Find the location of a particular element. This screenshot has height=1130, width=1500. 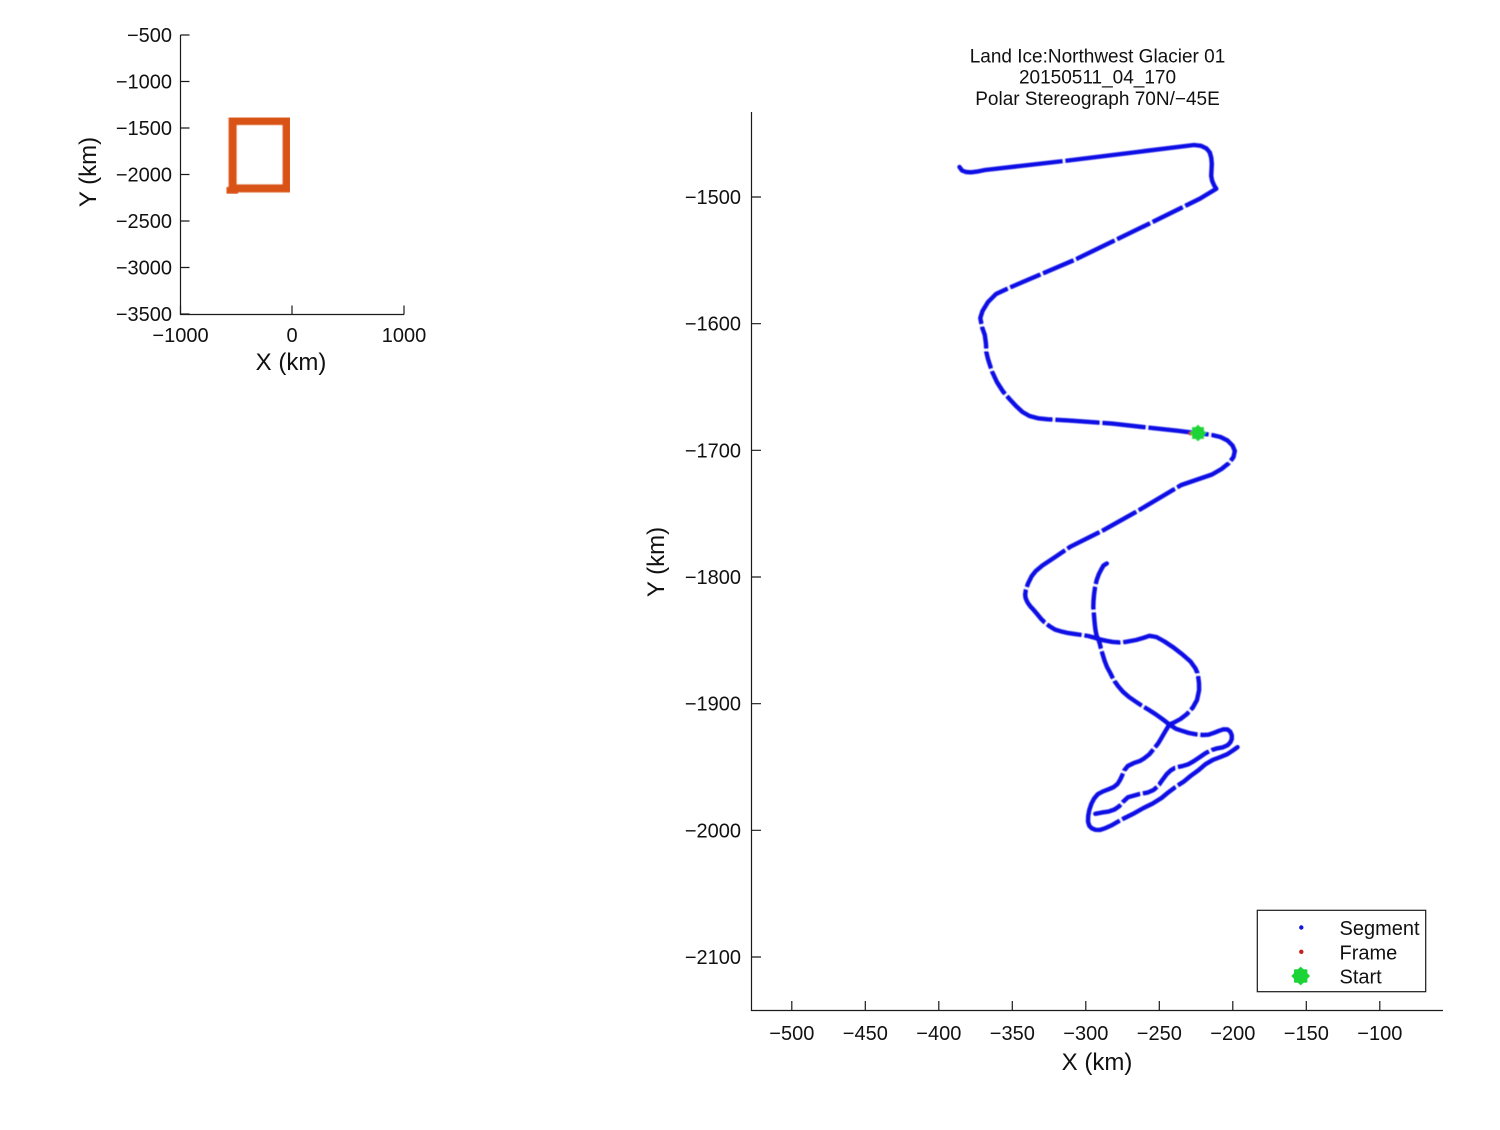

svg-text: −200 is located at coordinates (1232, 1034).